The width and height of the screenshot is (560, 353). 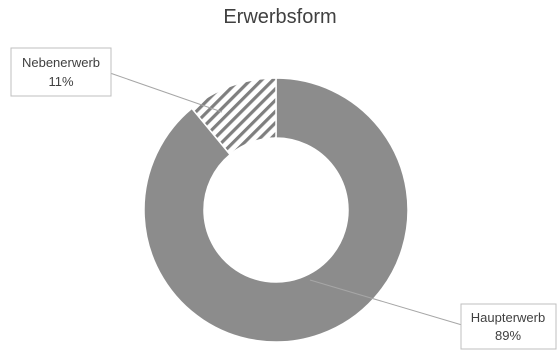 I want to click on callout-label-nebenerwerb: Nebenerwerb, so click(x=61, y=62).